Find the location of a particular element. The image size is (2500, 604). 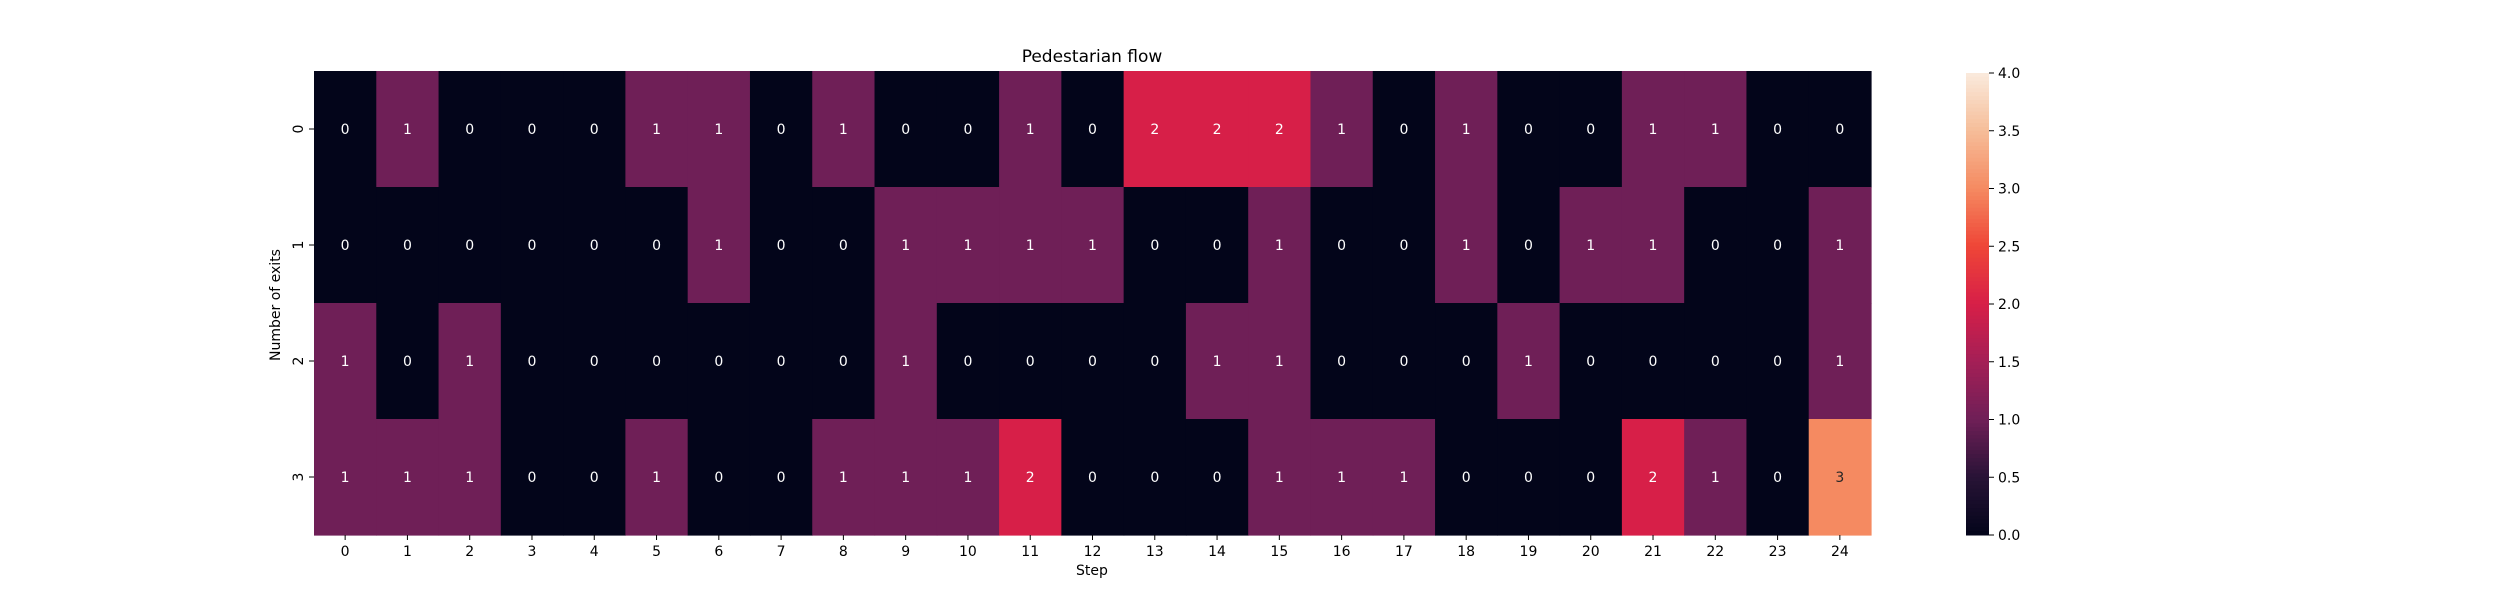

x-tick-label: 16 is located at coordinates (1342, 552).